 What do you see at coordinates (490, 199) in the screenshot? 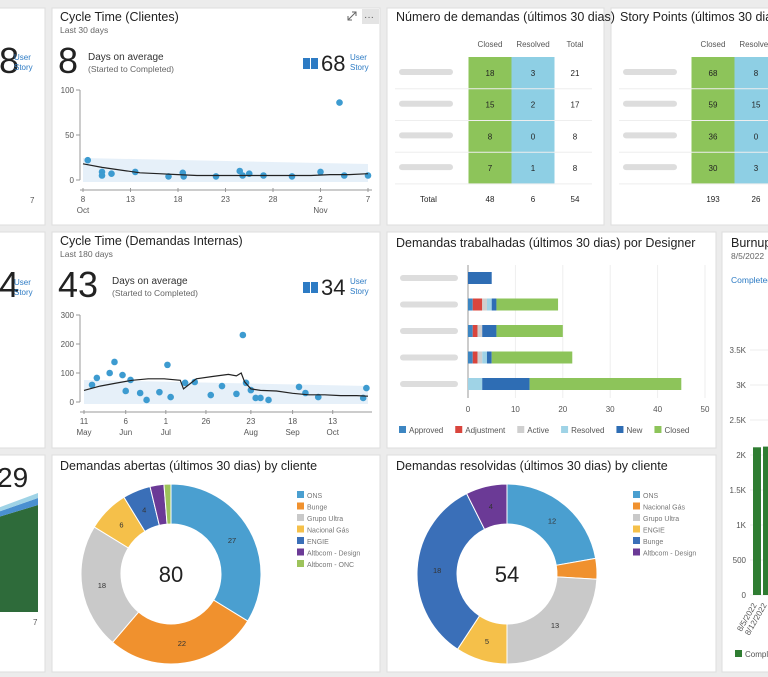
I see `total-value: 48` at bounding box center [490, 199].